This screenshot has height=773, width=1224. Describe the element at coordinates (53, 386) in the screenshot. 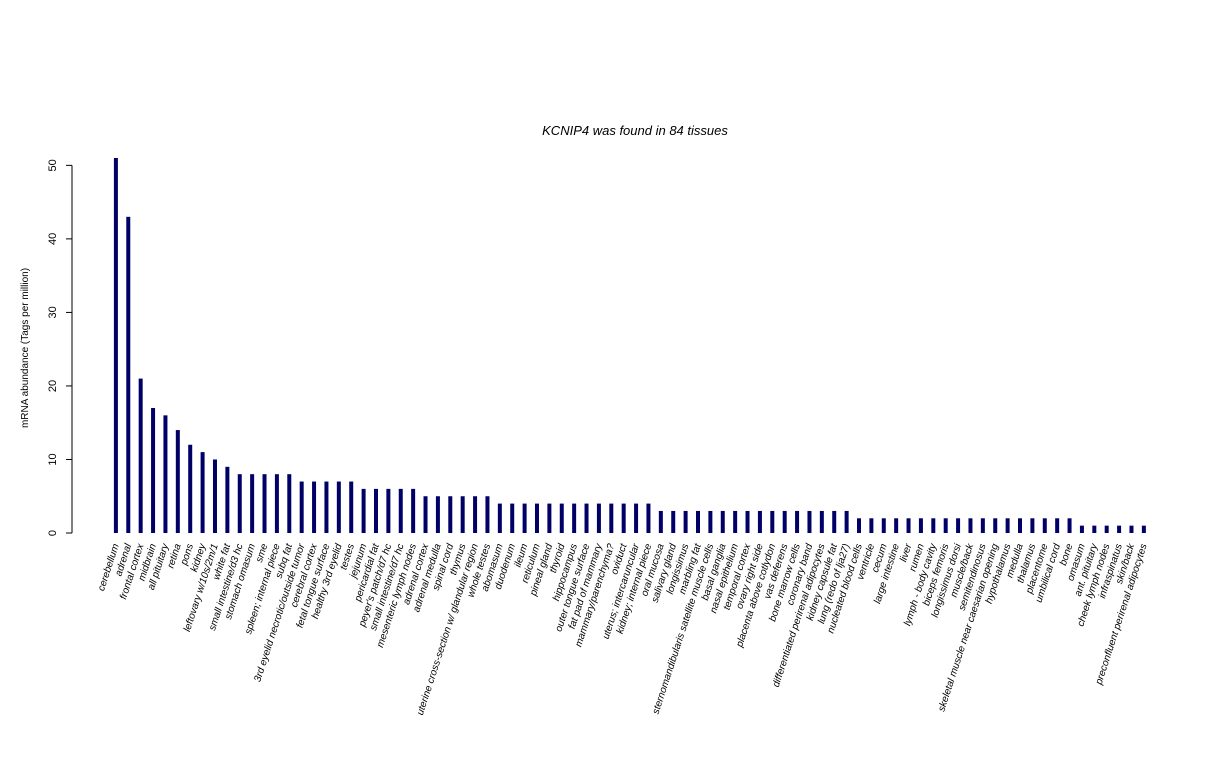

I see `y-tick-label: 20` at that location.